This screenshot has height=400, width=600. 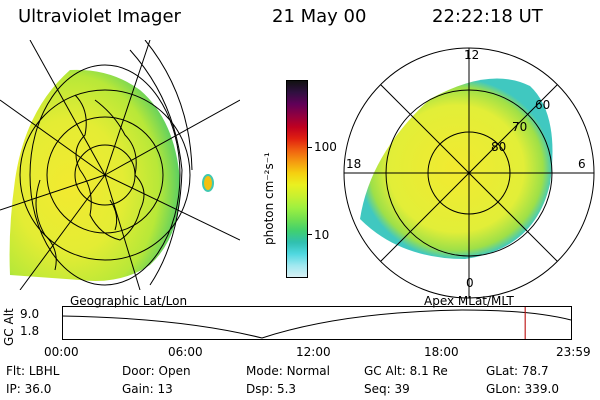 What do you see at coordinates (61, 352) in the screenshot?
I see `timeline-xtick-0: 00:00` at bounding box center [61, 352].